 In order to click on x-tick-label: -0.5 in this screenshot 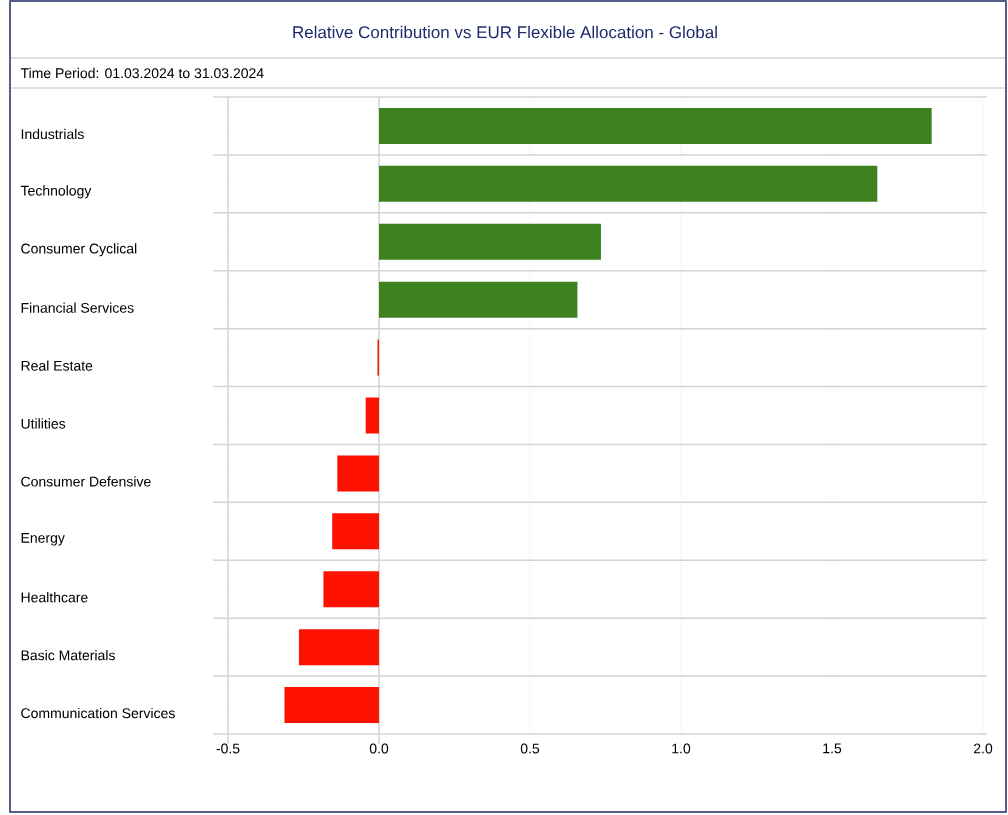, I will do `click(228, 748)`.